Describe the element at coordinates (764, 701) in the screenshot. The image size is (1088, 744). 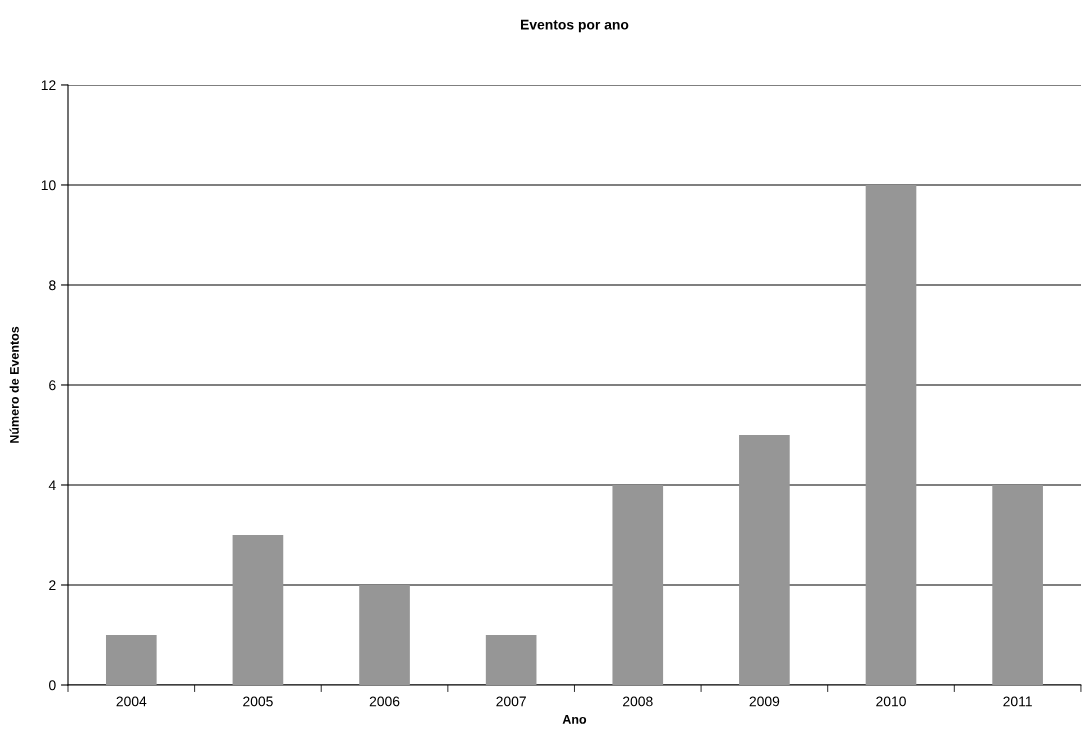
I see `x-tick-label: 2009` at that location.